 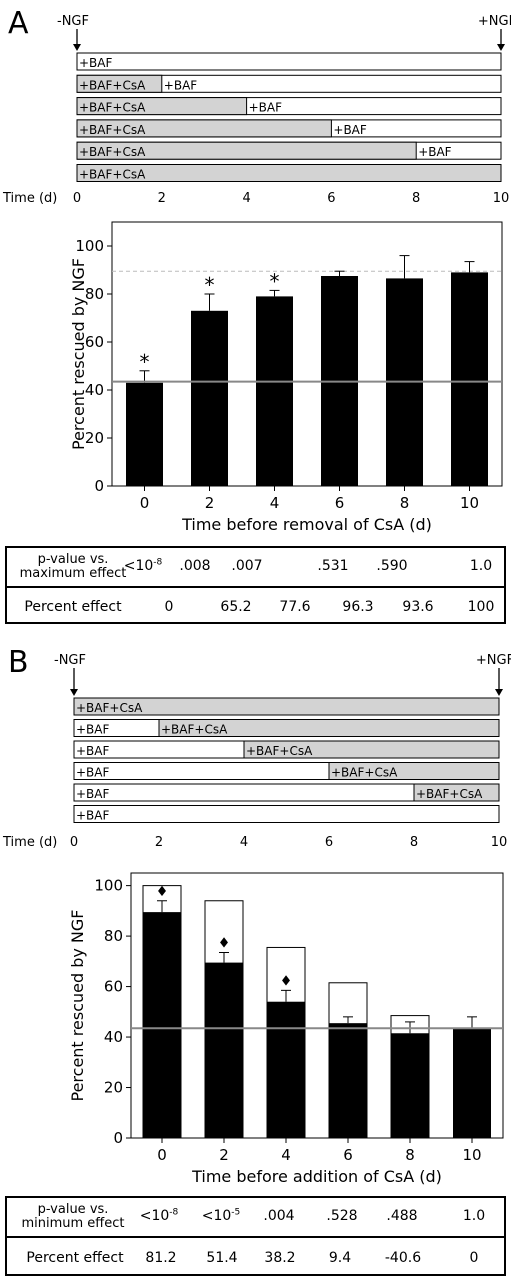 What do you see at coordinates (18, 662) in the screenshot?
I see `panel-letter: B` at bounding box center [18, 662].